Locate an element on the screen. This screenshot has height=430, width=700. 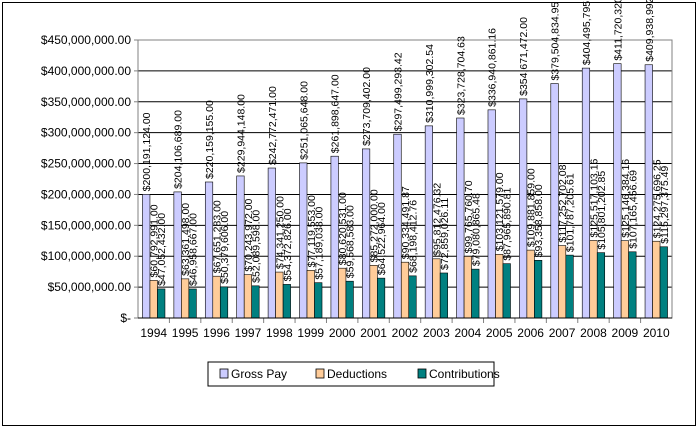
x-tick-label: 2009 is located at coordinates (625, 333).